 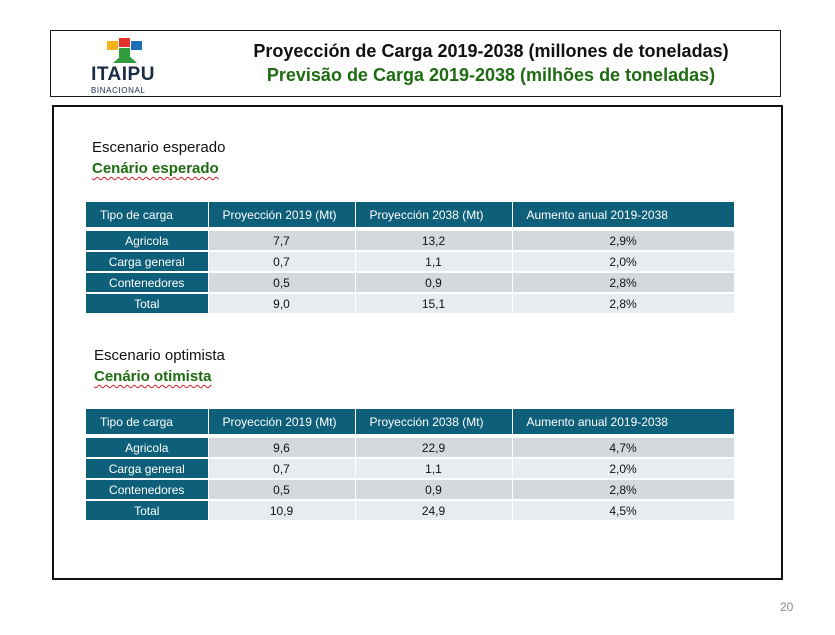 I want to click on cell-growth: 4,7%, so click(x=623, y=448).